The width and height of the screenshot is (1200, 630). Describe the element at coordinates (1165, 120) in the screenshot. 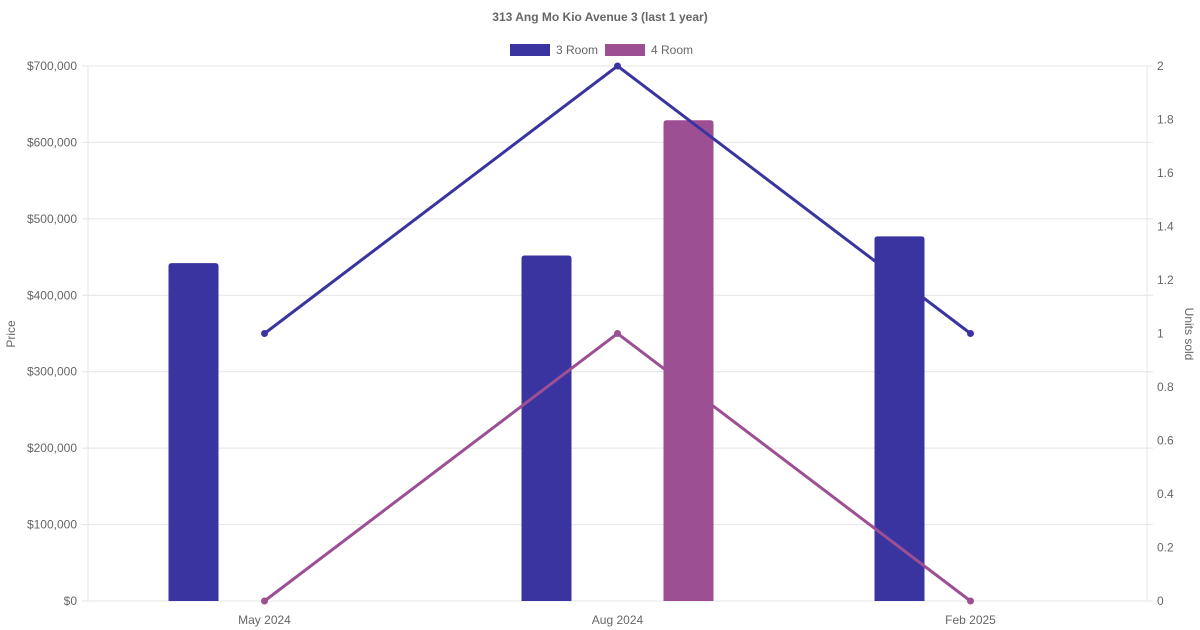

I see `y-right-tick-label: 1.8` at that location.